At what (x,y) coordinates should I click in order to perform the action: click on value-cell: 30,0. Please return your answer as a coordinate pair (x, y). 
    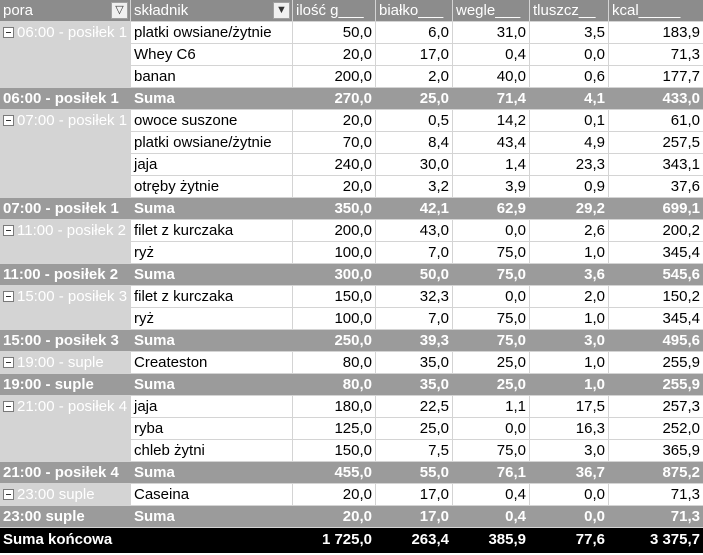
    Looking at the image, I should click on (414, 164).